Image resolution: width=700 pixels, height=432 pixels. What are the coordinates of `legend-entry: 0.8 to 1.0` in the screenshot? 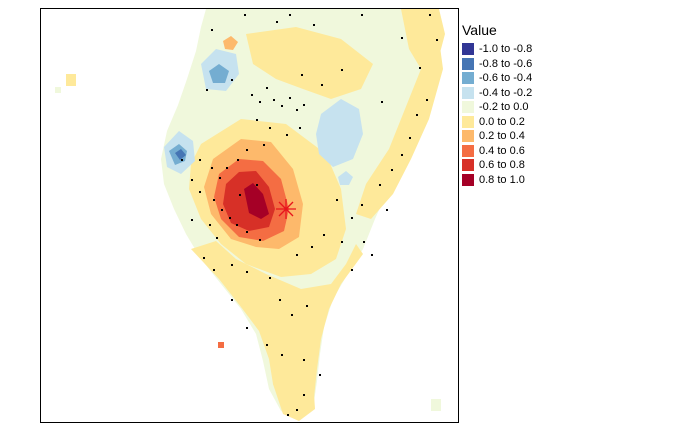 It's located at (497, 180).